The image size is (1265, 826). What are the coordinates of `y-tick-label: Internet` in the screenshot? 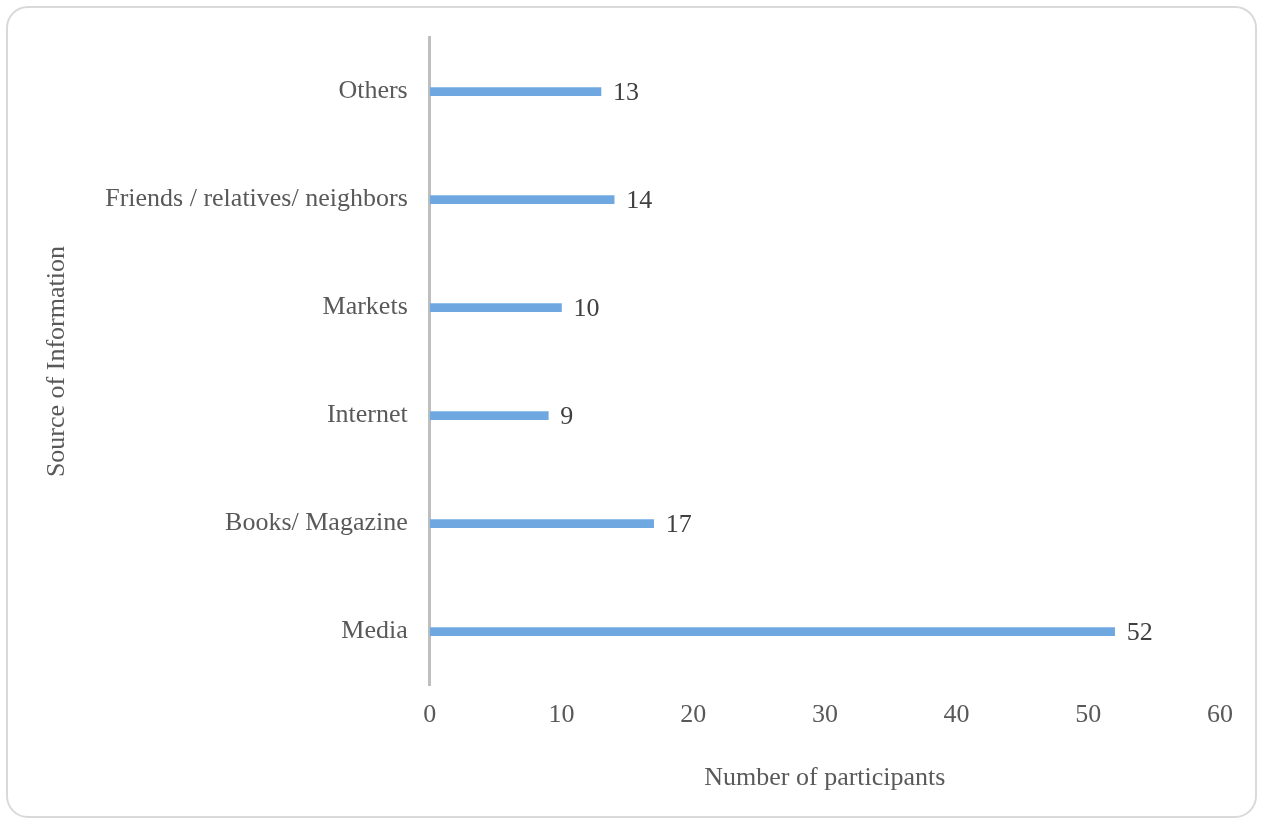 It's located at (367, 414).